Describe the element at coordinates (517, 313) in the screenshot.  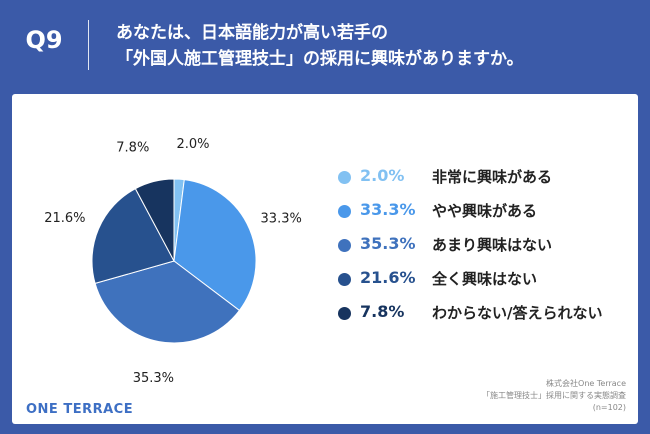
I see `legend-label: わからない/答えられない` at that location.